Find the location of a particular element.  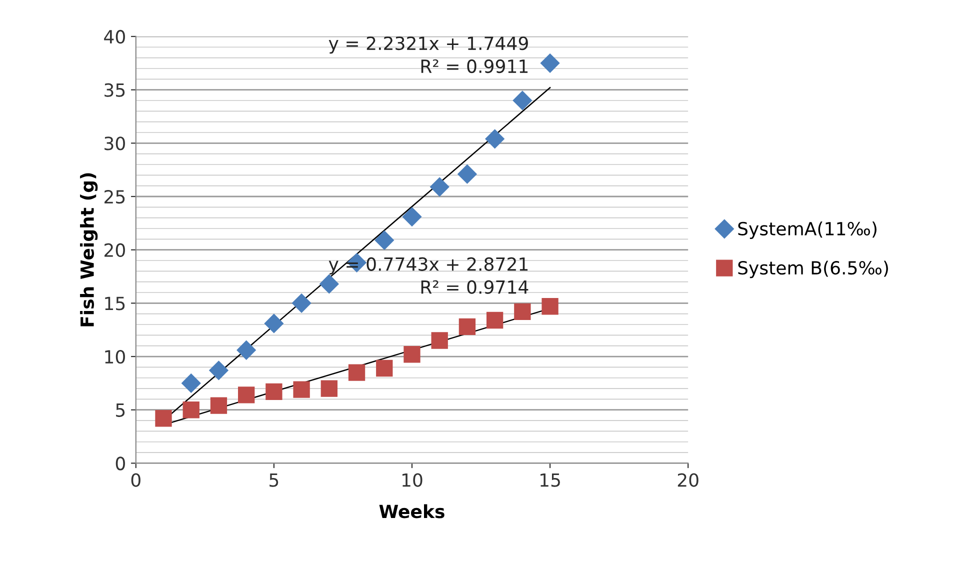

x-axis-title: Weeks is located at coordinates (411, 511).